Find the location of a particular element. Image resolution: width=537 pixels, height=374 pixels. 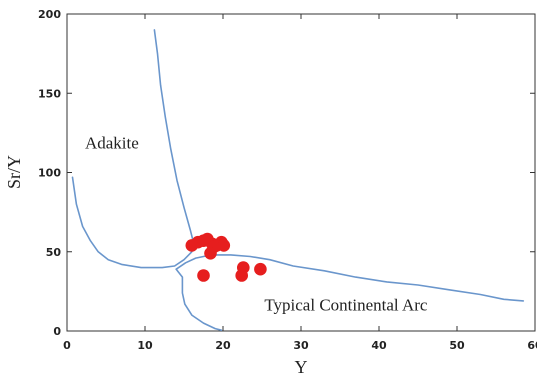

x-tick-label: 60 is located at coordinates (532, 345).